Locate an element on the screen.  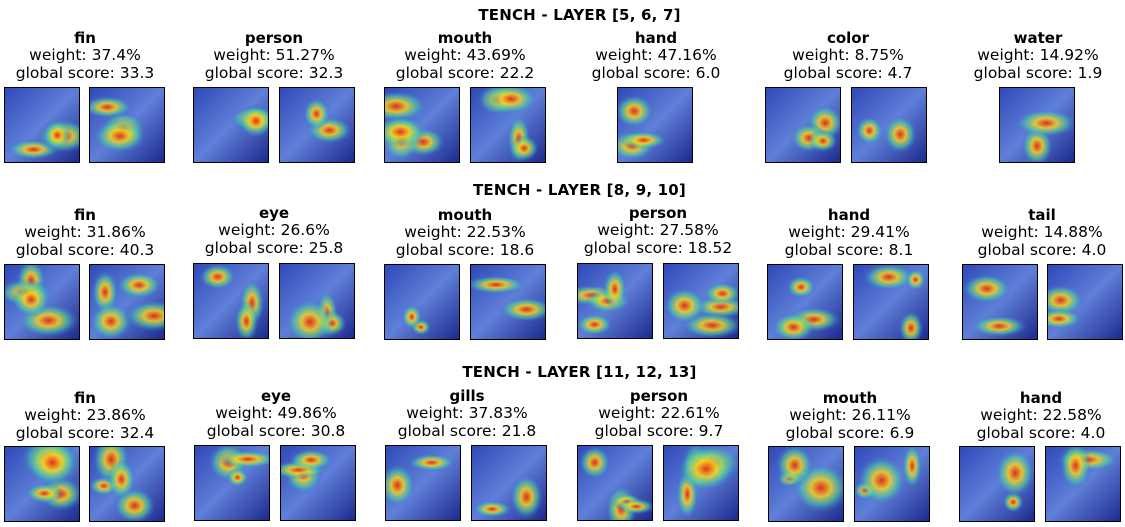
concept-cell: fin weight: 23.86% global score: 32.4 is located at coordinates (85, 416).